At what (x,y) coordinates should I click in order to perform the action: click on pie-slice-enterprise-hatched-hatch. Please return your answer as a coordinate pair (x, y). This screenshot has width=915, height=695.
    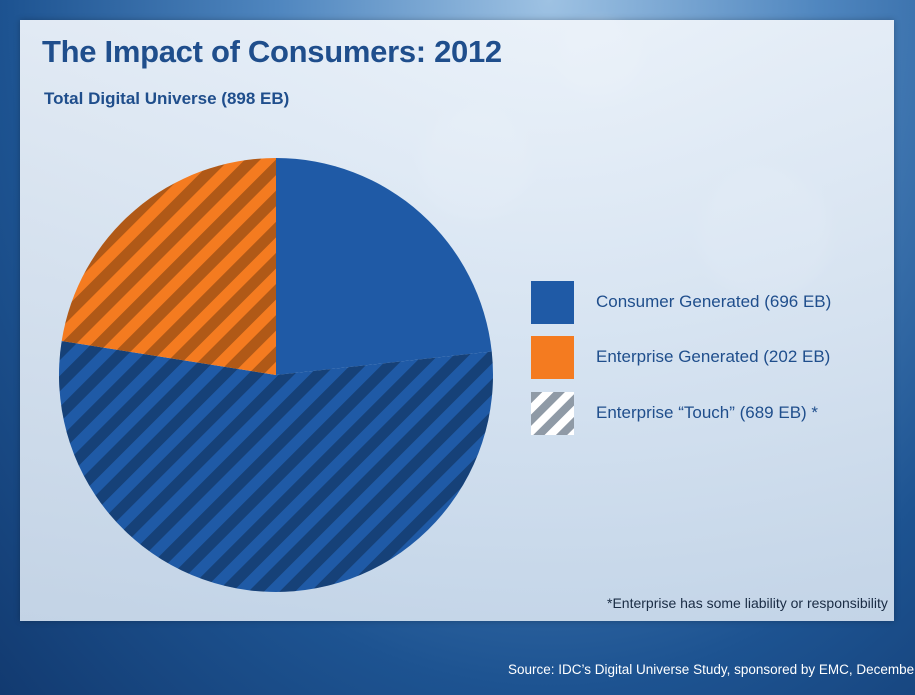
    Looking at the image, I should click on (168, 266).